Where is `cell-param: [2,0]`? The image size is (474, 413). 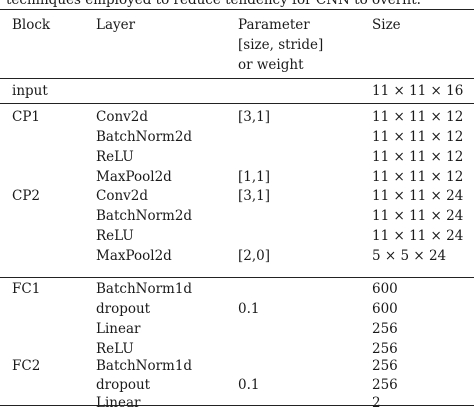 cell-param: [2,0] is located at coordinates (254, 256).